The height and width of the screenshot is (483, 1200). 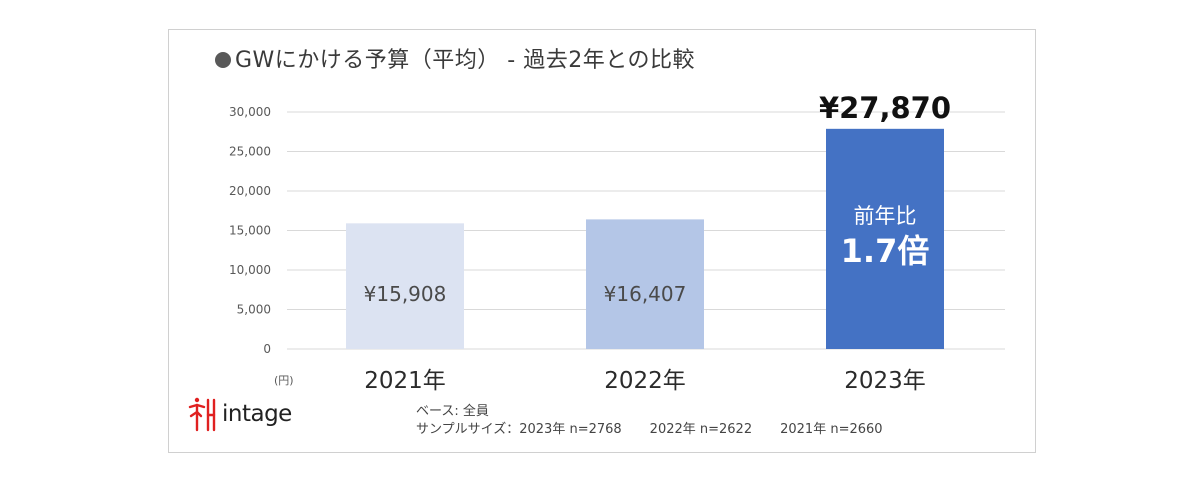 I want to click on bar-2023年, so click(x=885, y=238).